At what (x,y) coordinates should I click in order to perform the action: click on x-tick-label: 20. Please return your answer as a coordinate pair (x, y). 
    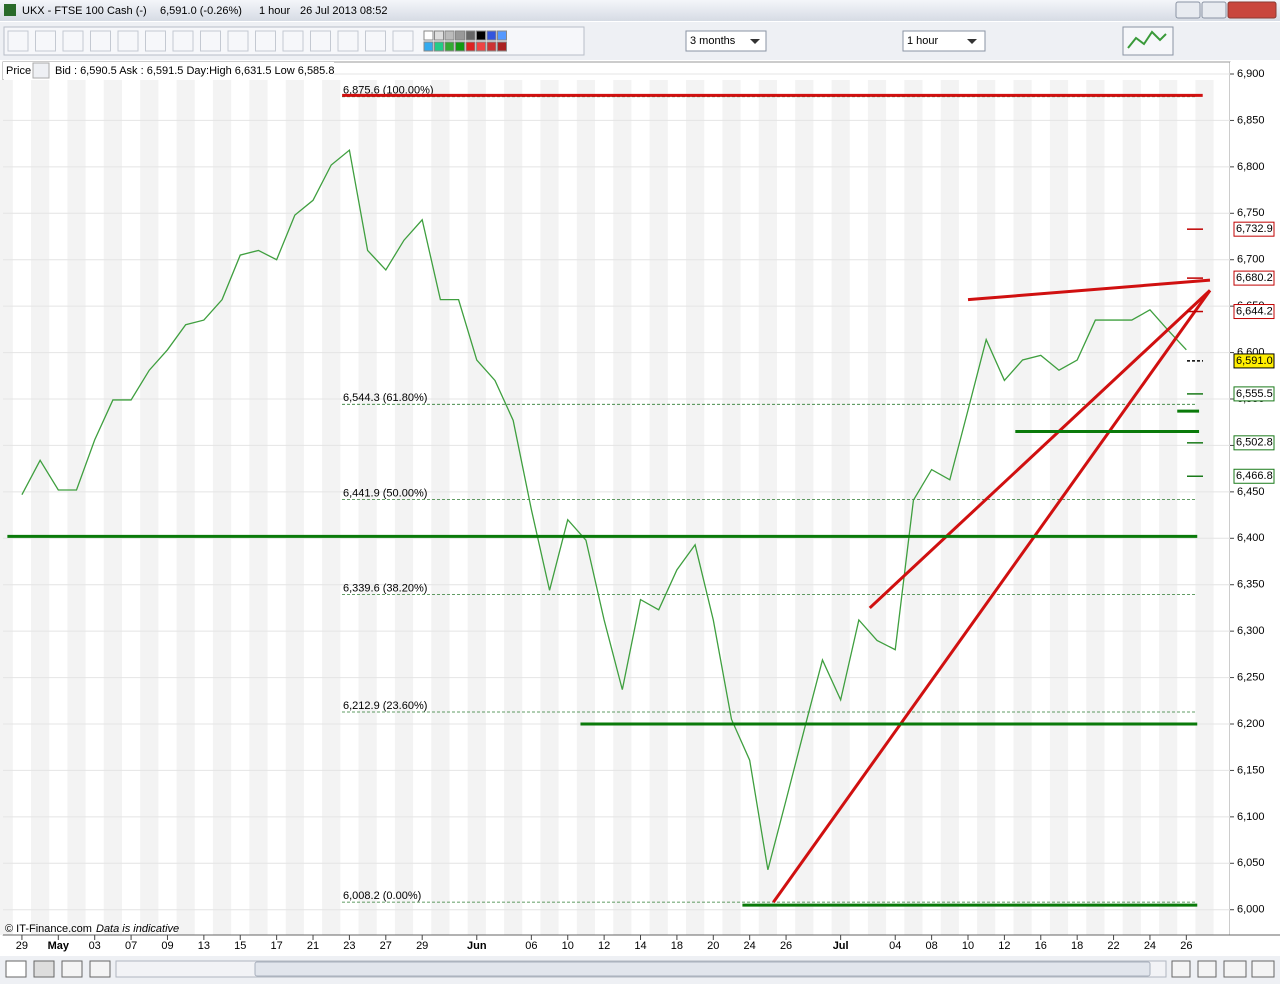
    Looking at the image, I should click on (713, 946).